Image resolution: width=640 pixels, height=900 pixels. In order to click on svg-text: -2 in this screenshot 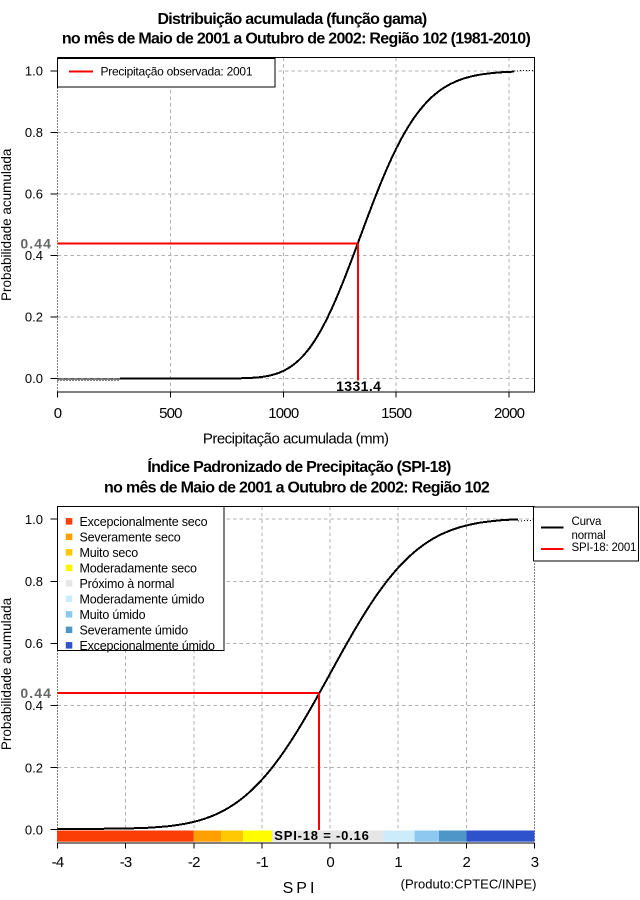, I will do `click(194, 862)`.